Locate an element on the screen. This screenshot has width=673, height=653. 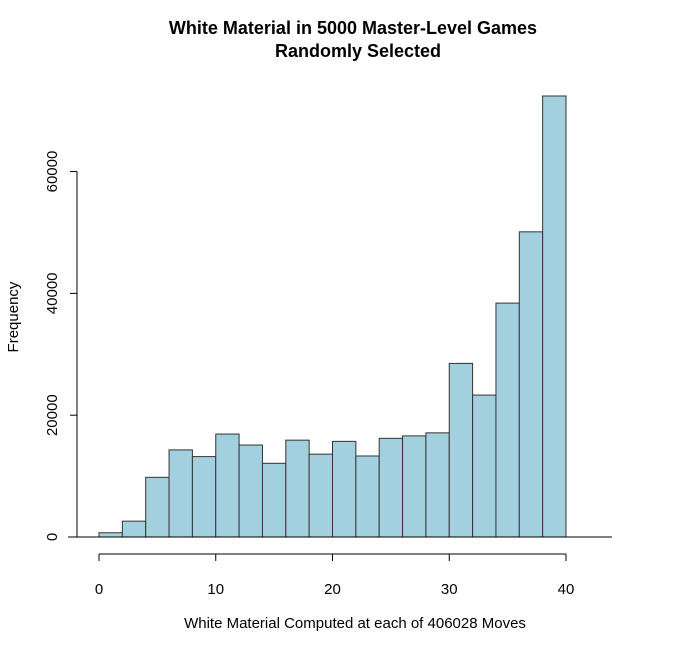
y-tick-label: 0 is located at coordinates (52, 537).